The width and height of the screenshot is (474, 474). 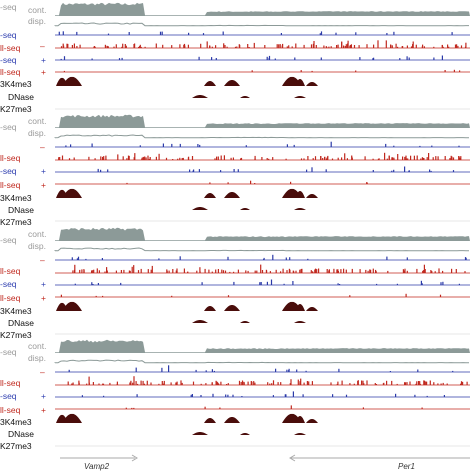 I want to click on label-h3k27me3: K27me3, so click(x=16, y=446).